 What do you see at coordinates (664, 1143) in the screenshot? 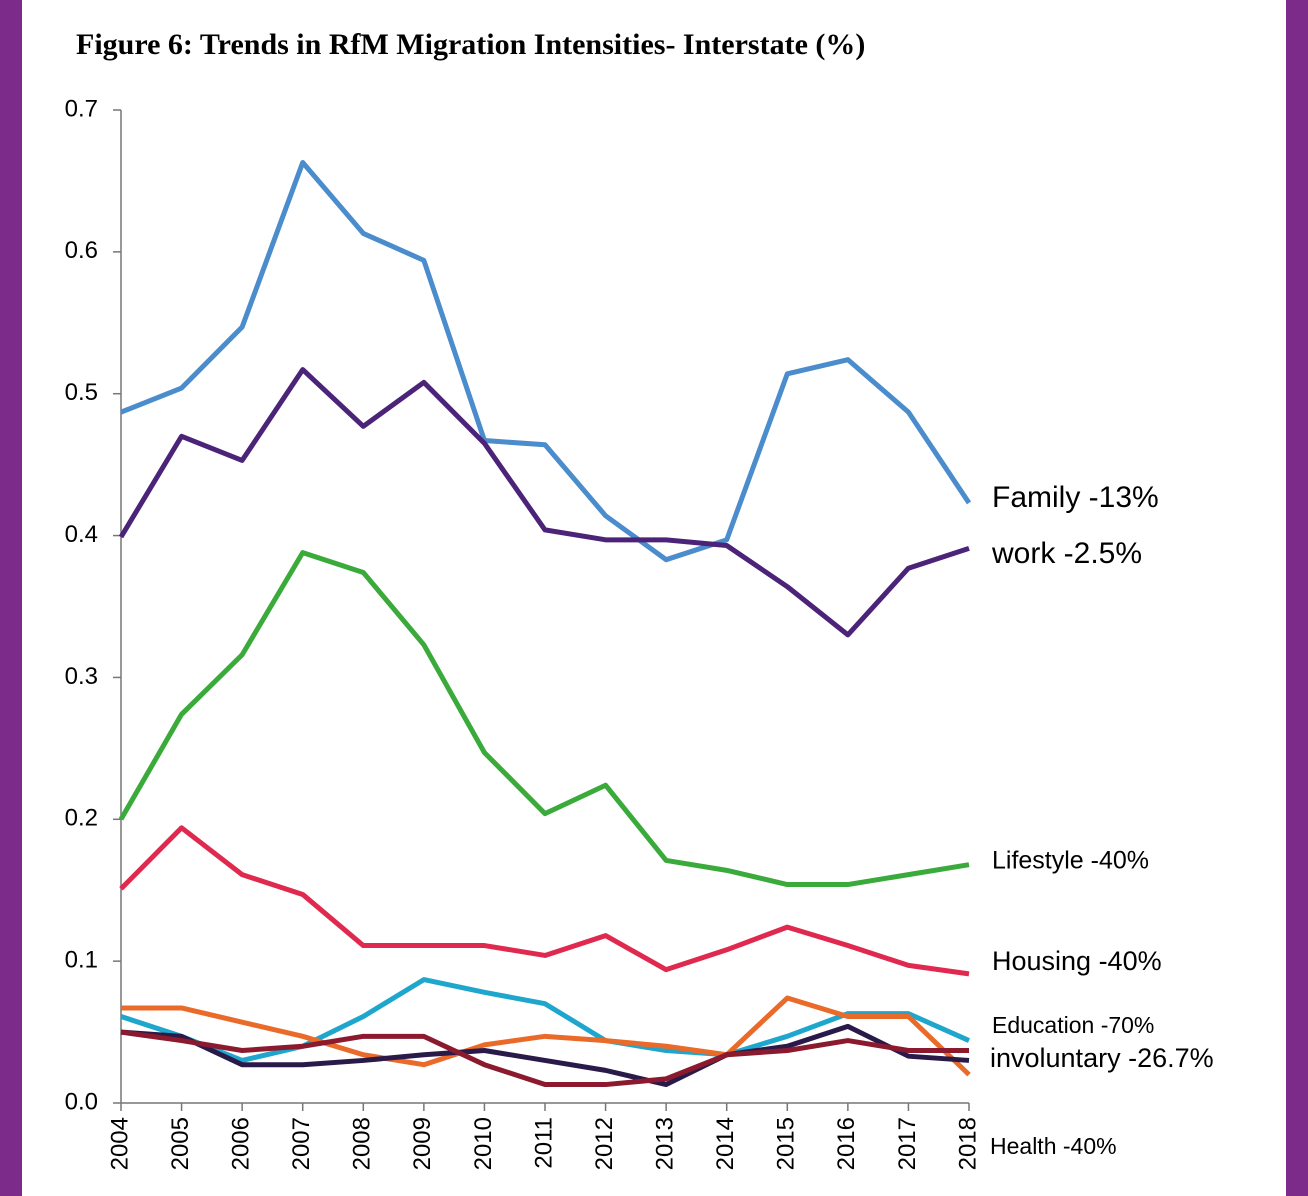
I see `x-tick-label: 2013` at bounding box center [664, 1143].